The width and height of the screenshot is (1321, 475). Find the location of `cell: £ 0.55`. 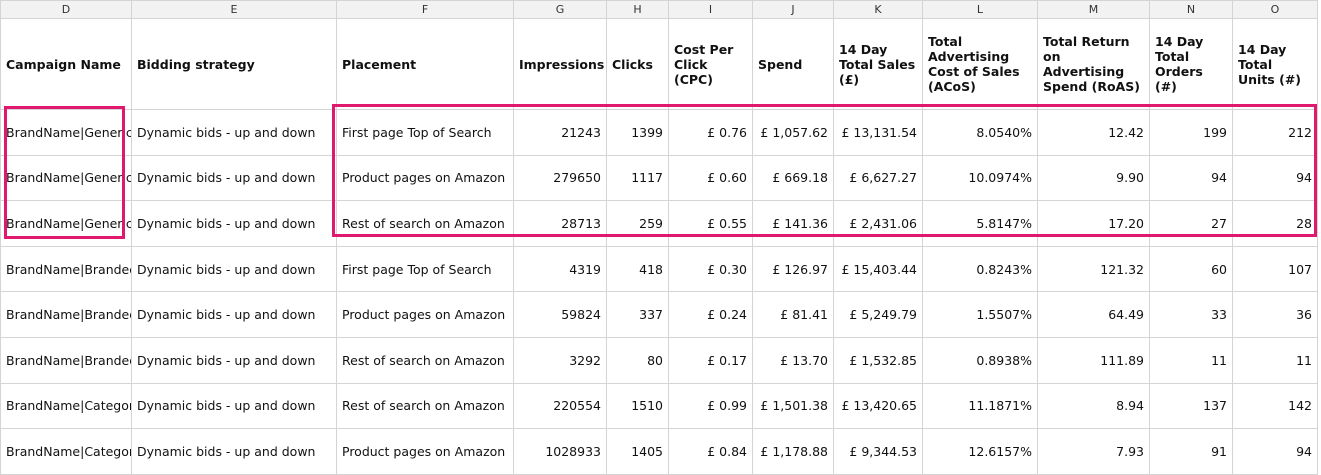

cell: £ 0.55 is located at coordinates (710, 223).